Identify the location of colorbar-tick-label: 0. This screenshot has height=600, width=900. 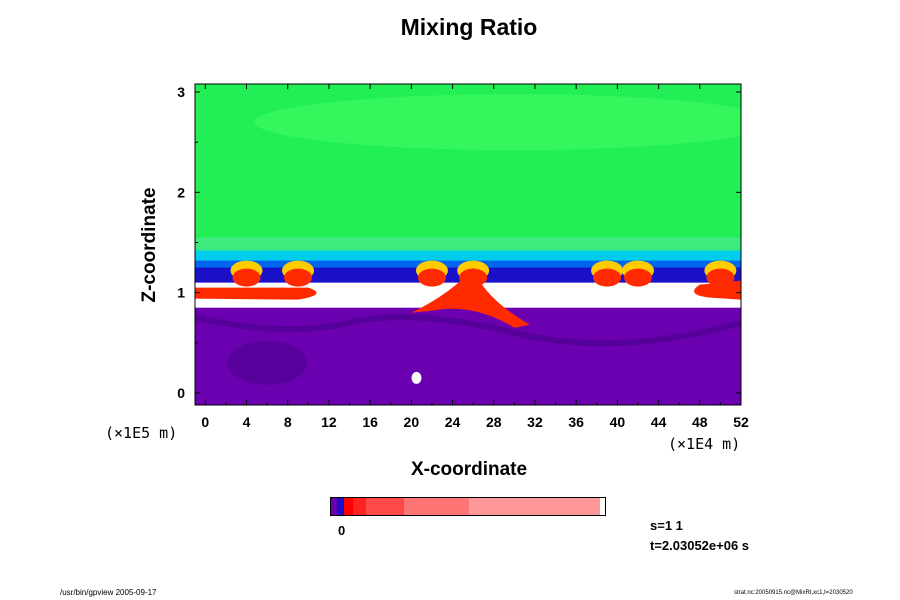
(342, 530).